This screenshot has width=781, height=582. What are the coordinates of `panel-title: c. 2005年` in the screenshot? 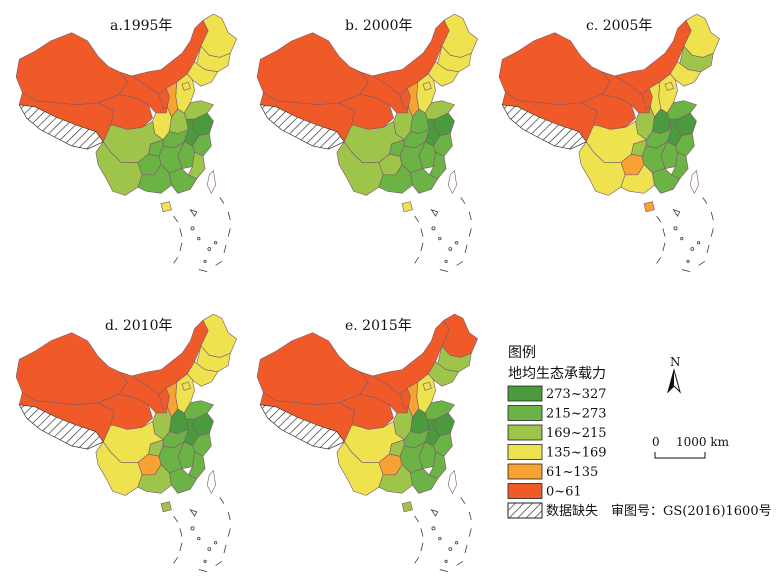 It's located at (619, 26).